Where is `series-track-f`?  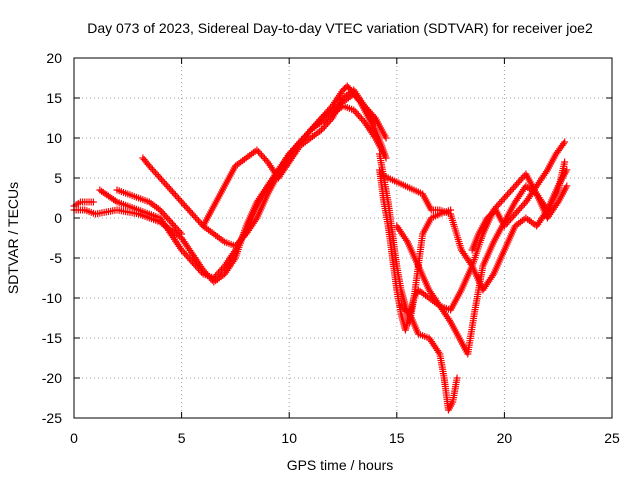 series-track-f is located at coordinates (289, 158).